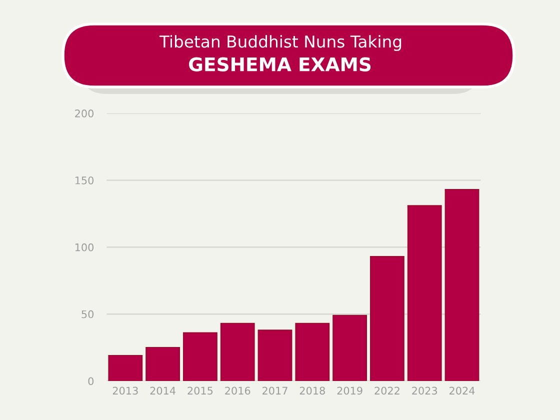 The image size is (560, 420). I want to click on chart-title: Tibetan Buddhist Nuns Taking, so click(280, 43).